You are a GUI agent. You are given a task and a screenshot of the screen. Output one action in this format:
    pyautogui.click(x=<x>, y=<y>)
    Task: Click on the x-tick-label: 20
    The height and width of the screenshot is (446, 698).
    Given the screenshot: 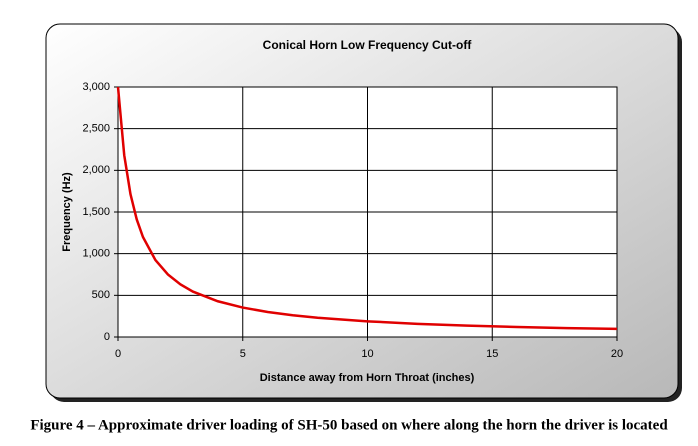 What is the action you would take?
    pyautogui.click(x=617, y=354)
    